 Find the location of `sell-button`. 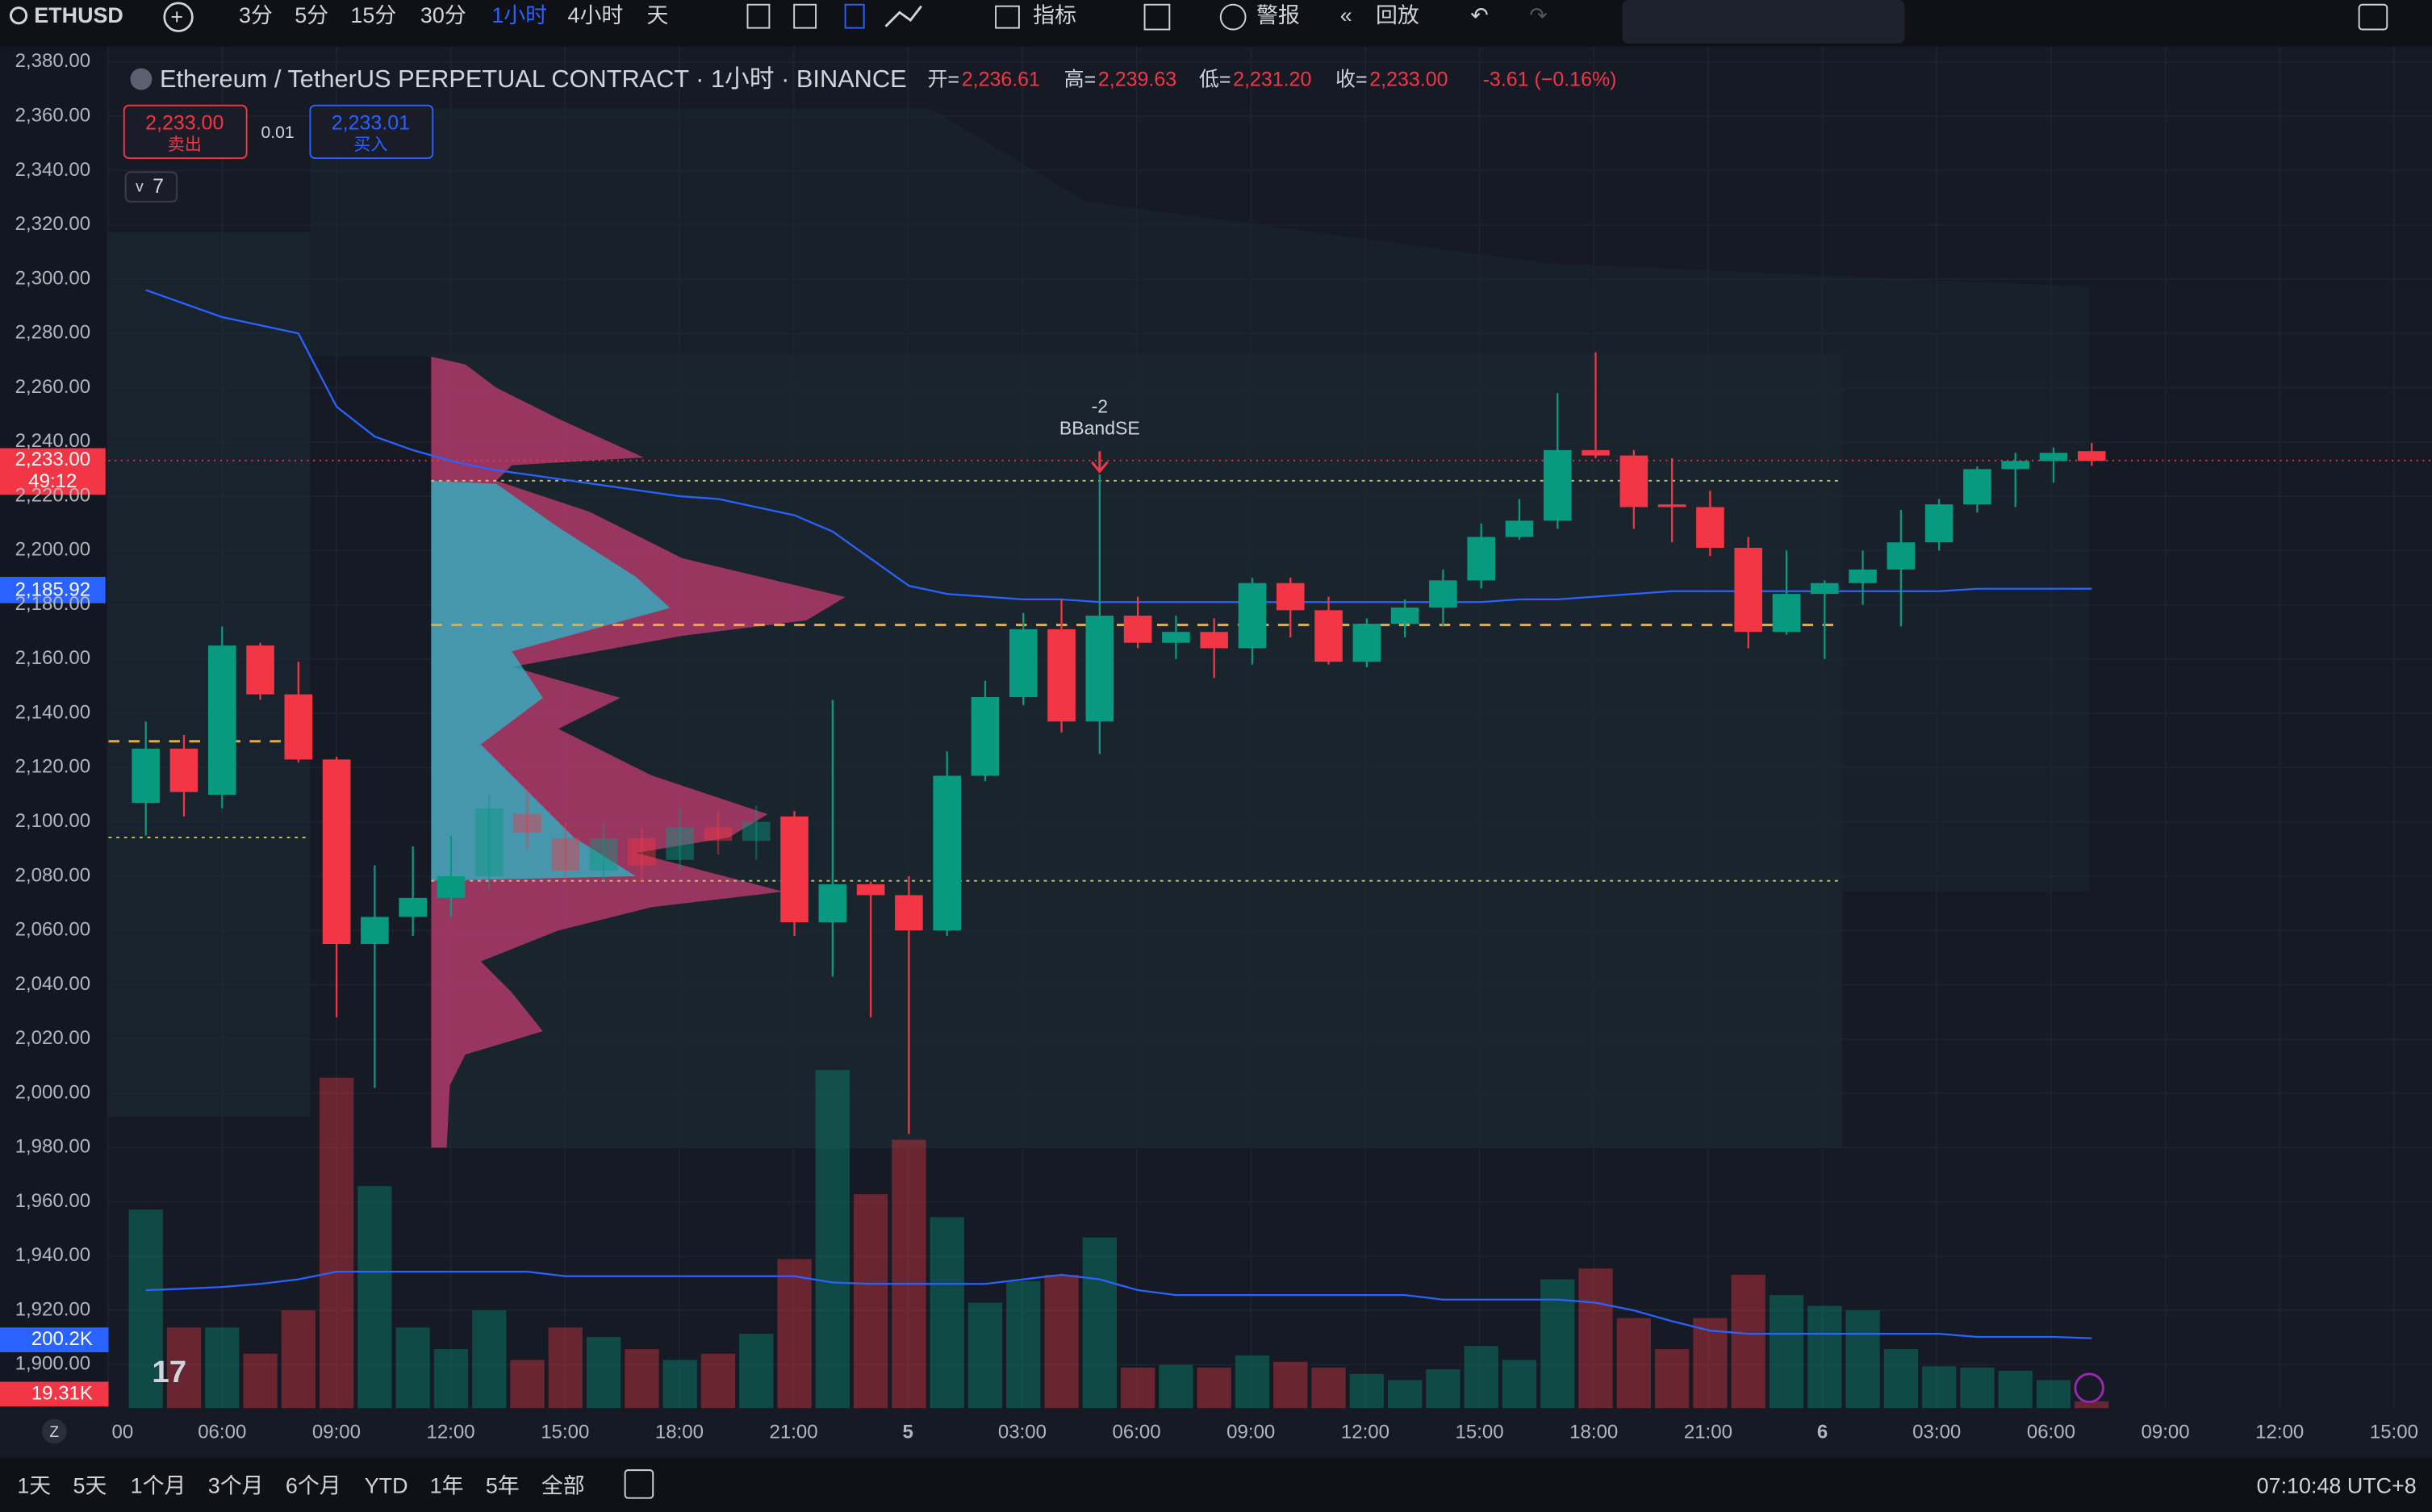

sell-button is located at coordinates (185, 132).